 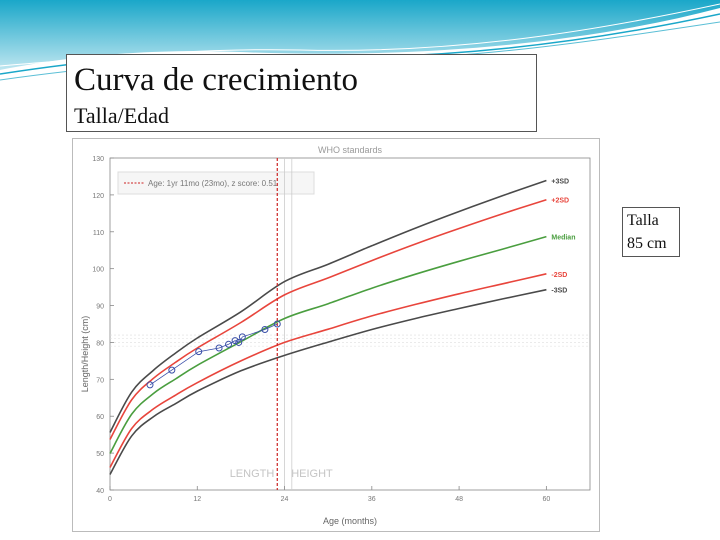 What do you see at coordinates (459, 499) in the screenshot?
I see `x-tick-label: 48` at bounding box center [459, 499].